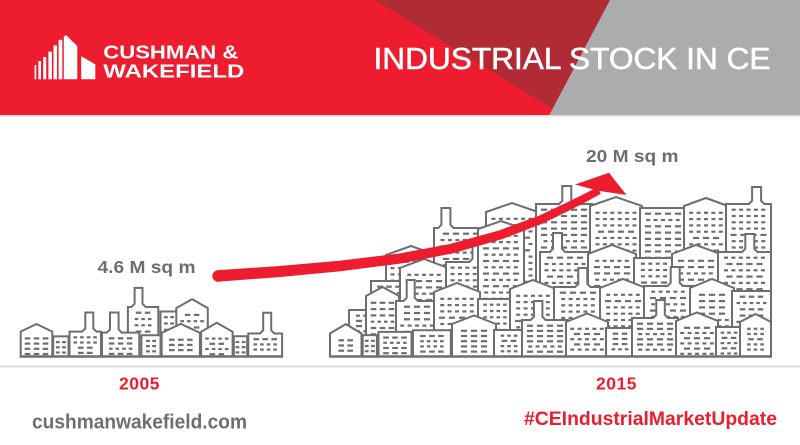 The image size is (800, 445). What do you see at coordinates (147, 267) in the screenshot?
I see `svg-text: 4.6 M sq m` at bounding box center [147, 267].